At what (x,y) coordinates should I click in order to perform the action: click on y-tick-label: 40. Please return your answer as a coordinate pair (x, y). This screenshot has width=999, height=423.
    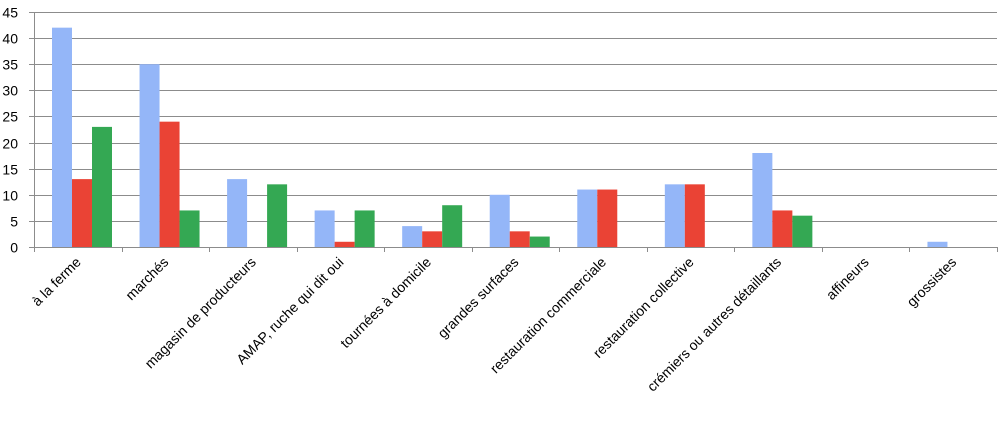
    Looking at the image, I should click on (10, 39).